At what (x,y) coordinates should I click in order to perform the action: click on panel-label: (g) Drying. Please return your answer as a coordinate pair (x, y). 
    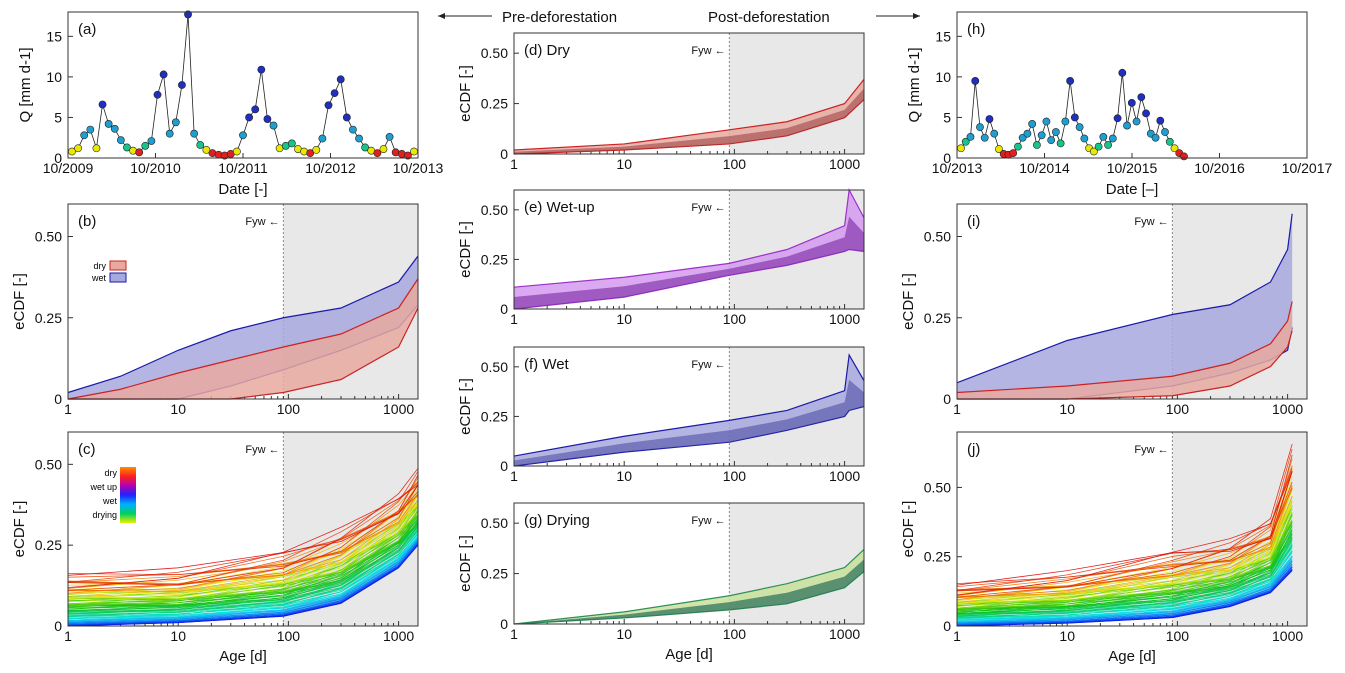
    Looking at the image, I should click on (557, 520).